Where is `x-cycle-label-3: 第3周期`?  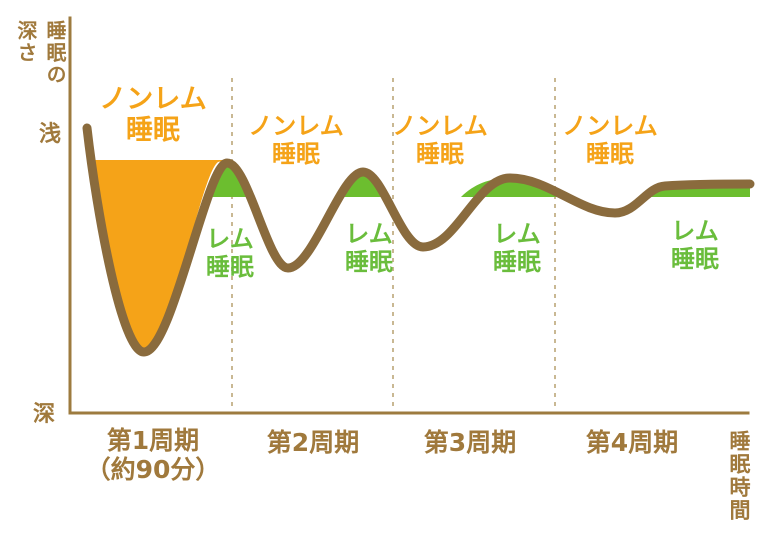
x-cycle-label-3: 第3周期 is located at coordinates (470, 443).